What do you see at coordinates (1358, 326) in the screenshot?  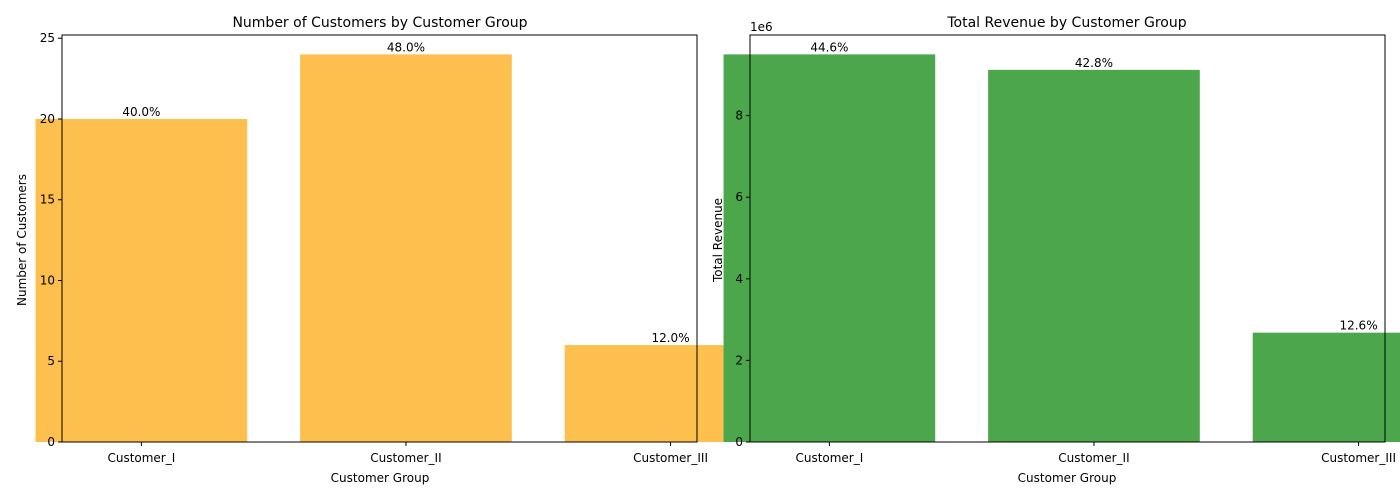 I see `bar-value-label: 12.6%` at bounding box center [1358, 326].